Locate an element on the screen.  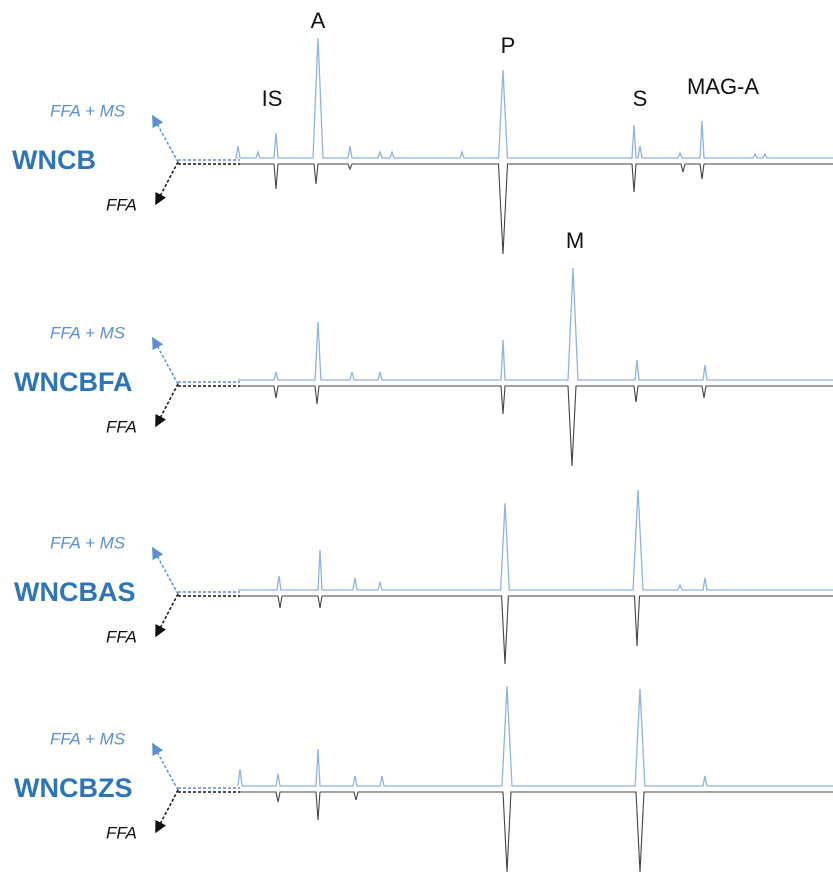
sample-label: WNCB is located at coordinates (54, 160).